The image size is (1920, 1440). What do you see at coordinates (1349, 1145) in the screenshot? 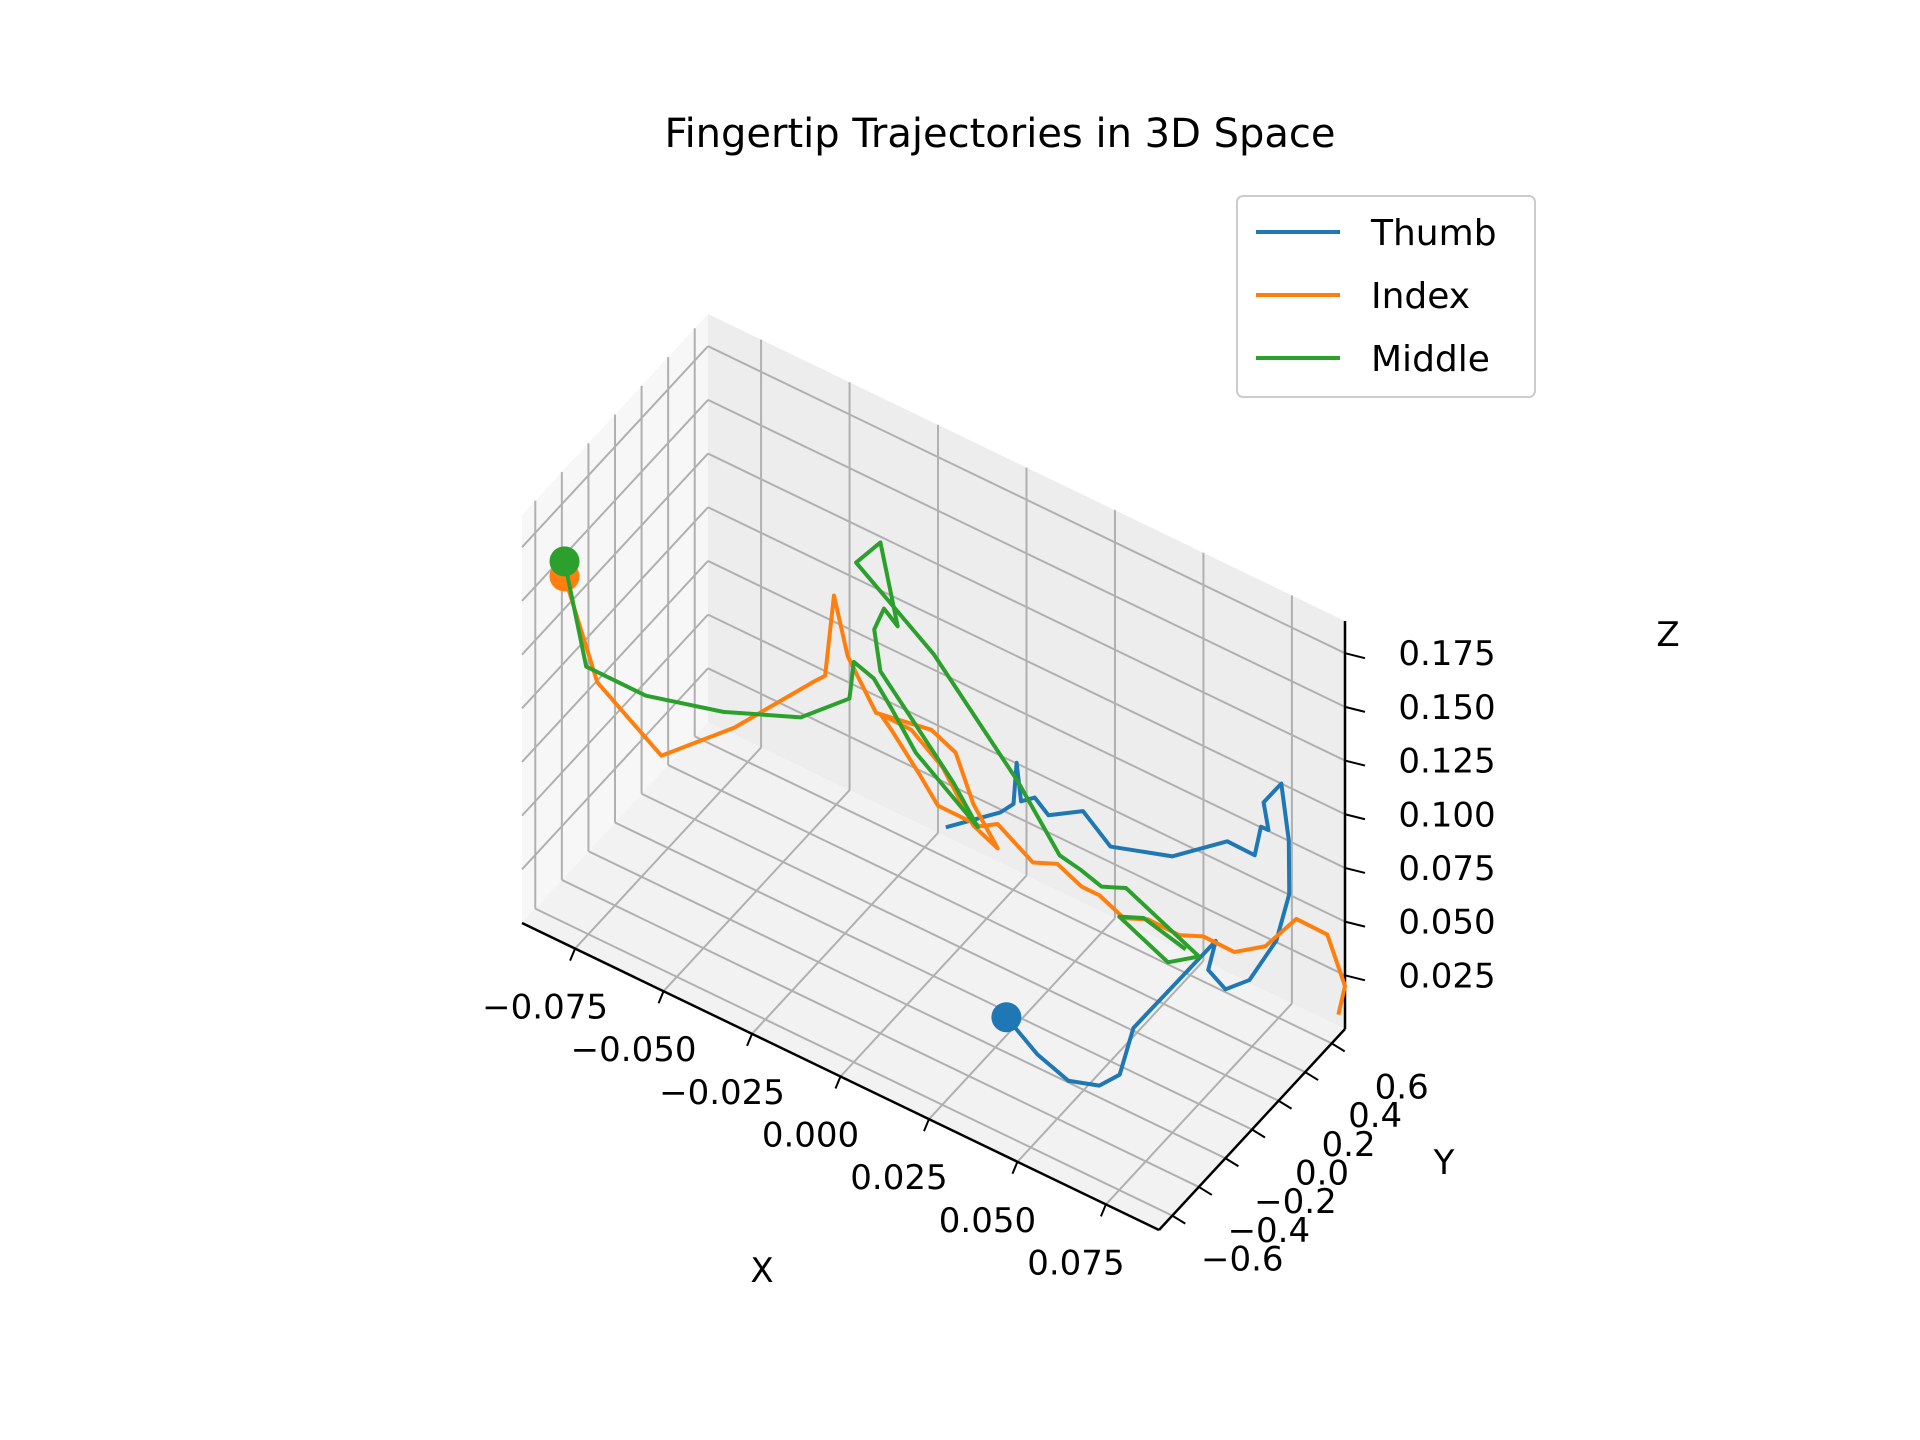
I see `y-tick-label: 0.2` at bounding box center [1349, 1145].